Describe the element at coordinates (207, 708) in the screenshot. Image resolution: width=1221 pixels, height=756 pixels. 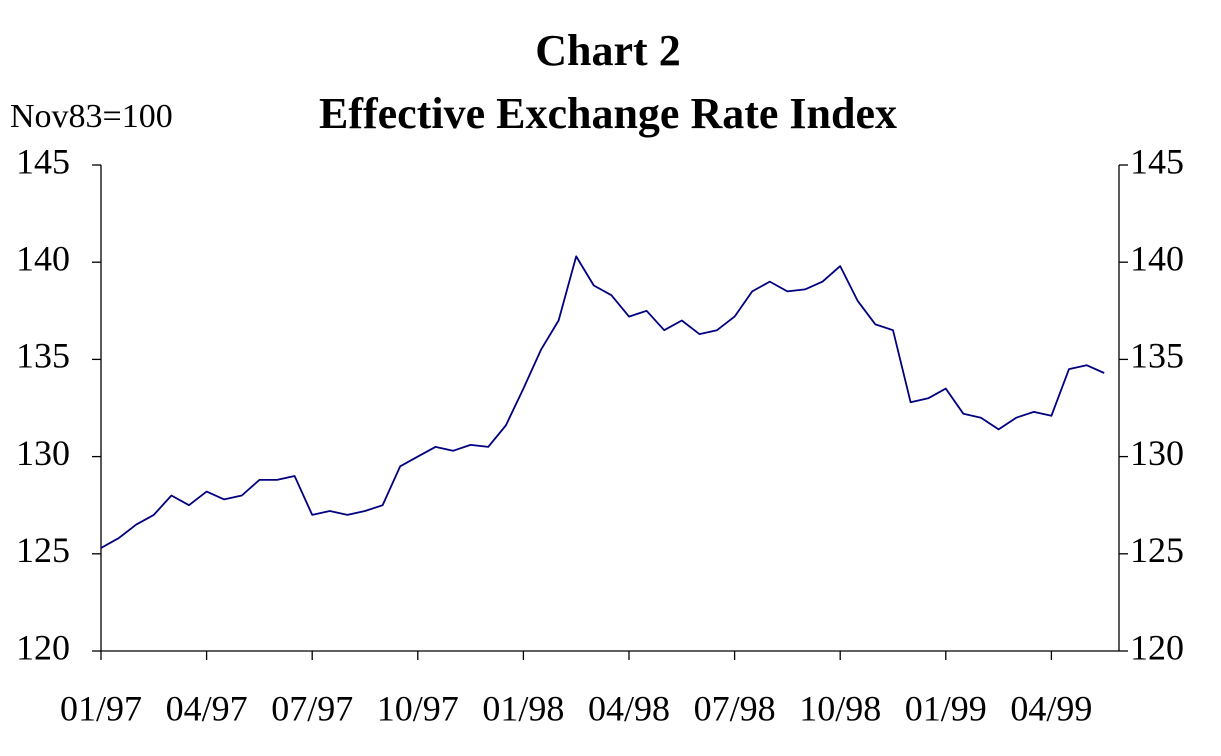
I see `x-tick-label: 04/97` at that location.